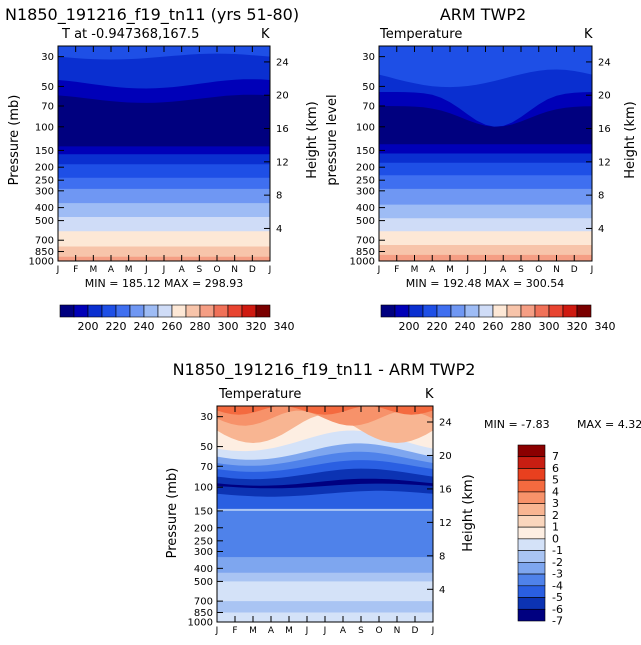  I want to click on y-tick-label: 150, so click(203, 511).